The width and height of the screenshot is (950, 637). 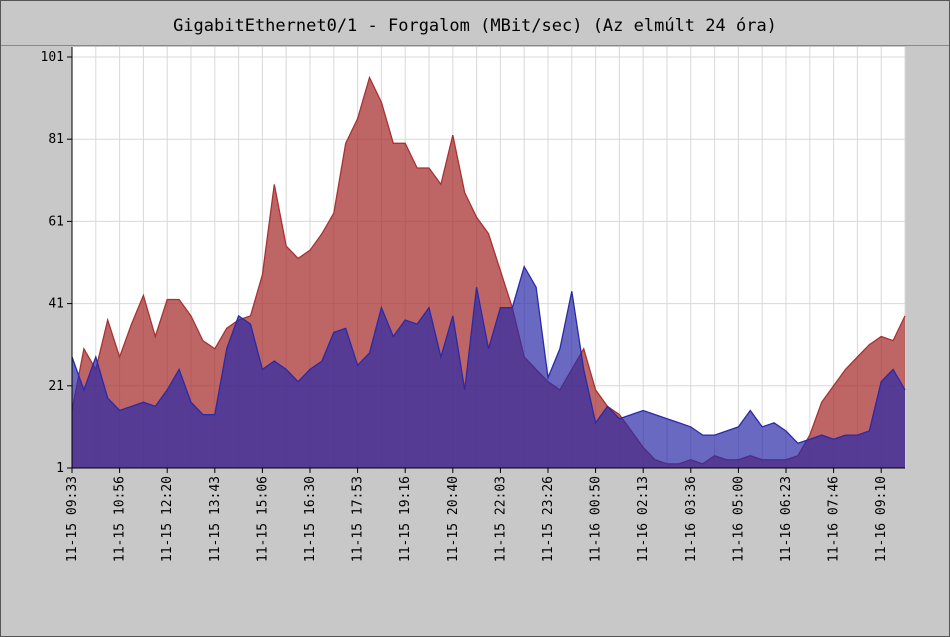 I want to click on x-tick-label: 11-15 17:53, so click(x=358, y=519).